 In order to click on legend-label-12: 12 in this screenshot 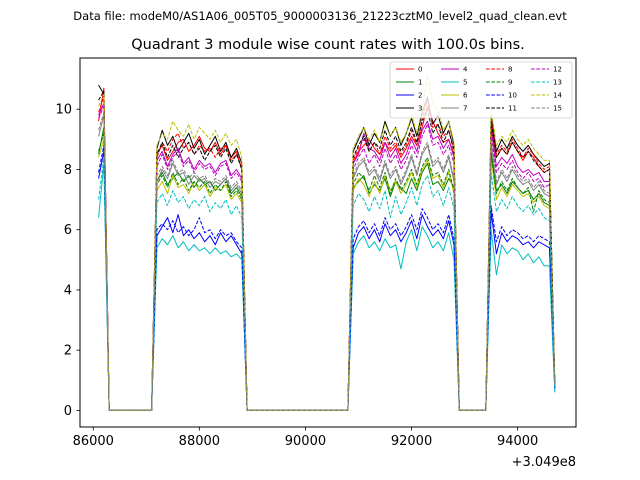, I will do `click(557, 70)`.